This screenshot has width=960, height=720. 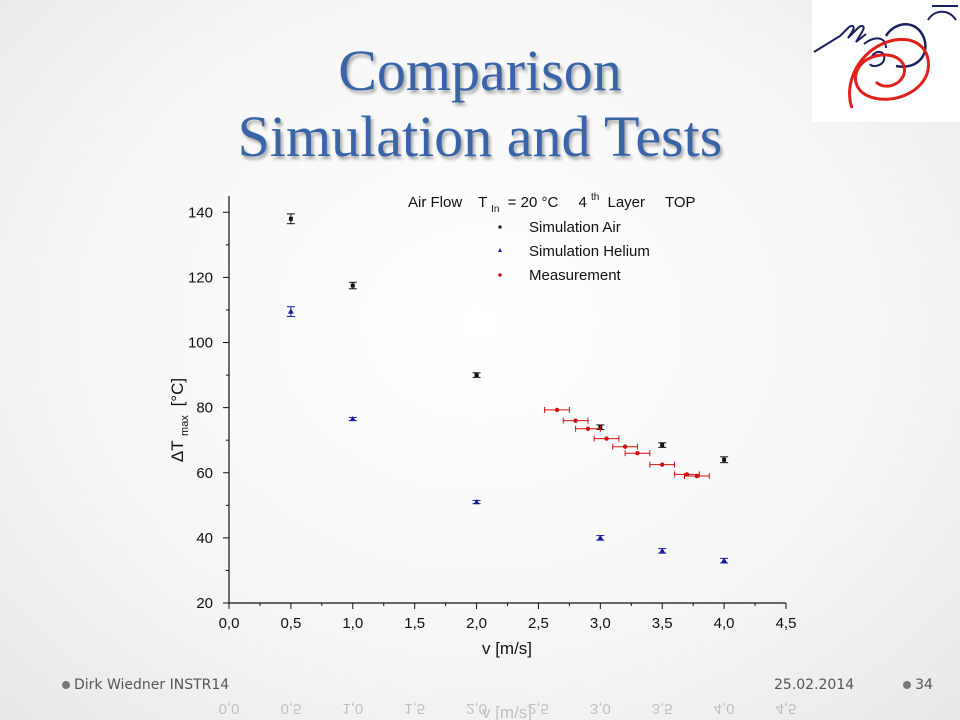 I want to click on footer-date-page: 25.02.2014 34, so click(x=853, y=685).